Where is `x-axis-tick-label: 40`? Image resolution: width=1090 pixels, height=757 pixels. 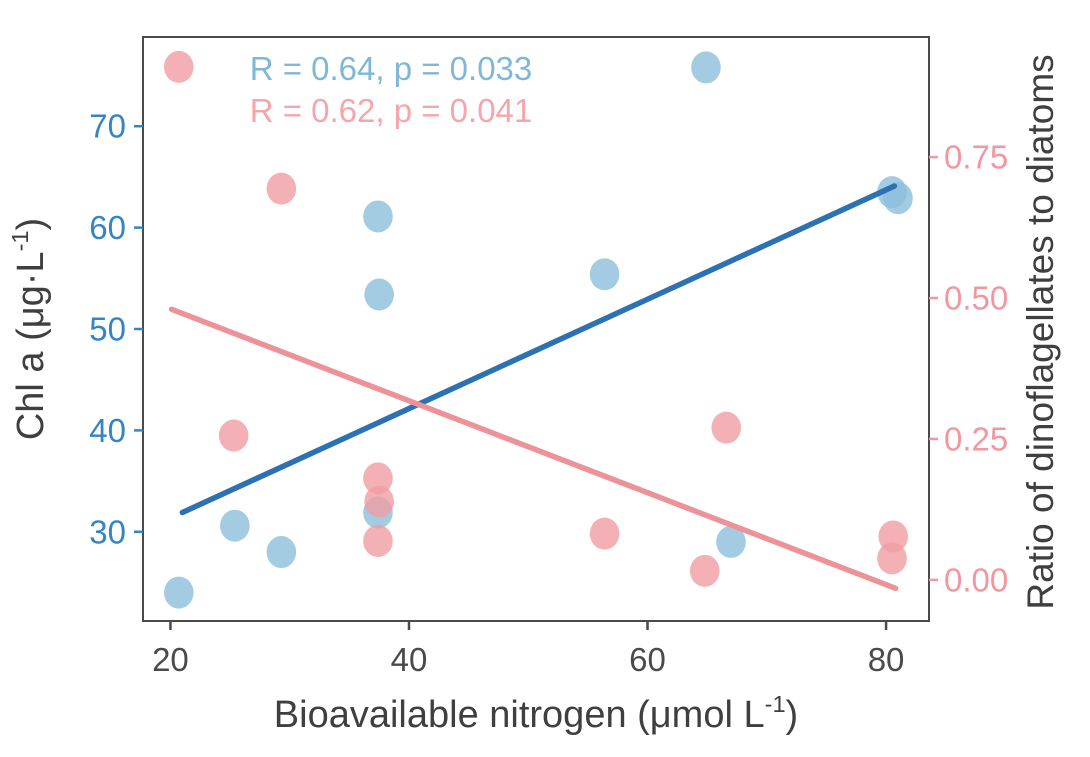 x-axis-tick-label: 40 is located at coordinates (409, 659).